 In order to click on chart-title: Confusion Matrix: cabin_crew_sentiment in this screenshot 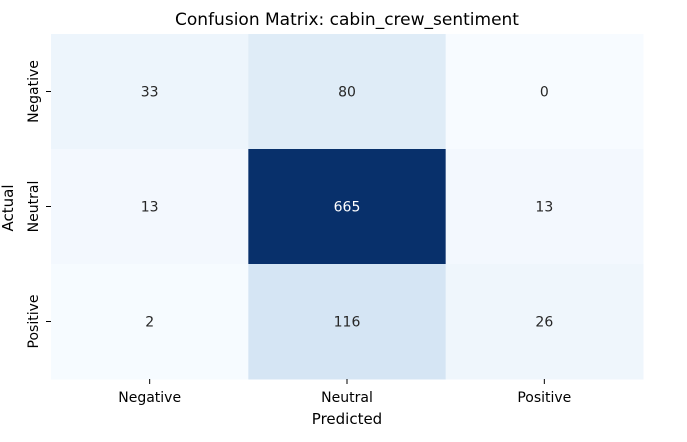, I will do `click(347, 20)`.